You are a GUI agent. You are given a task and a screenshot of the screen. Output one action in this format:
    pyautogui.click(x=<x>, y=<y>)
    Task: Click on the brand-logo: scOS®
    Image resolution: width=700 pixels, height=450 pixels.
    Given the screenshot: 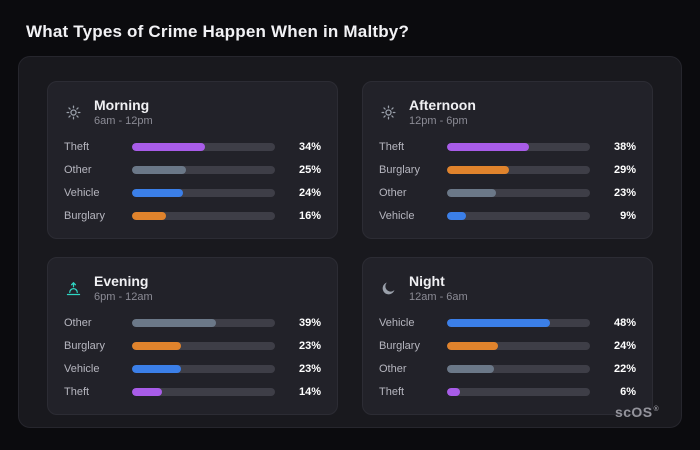 What is the action you would take?
    pyautogui.click(x=637, y=412)
    